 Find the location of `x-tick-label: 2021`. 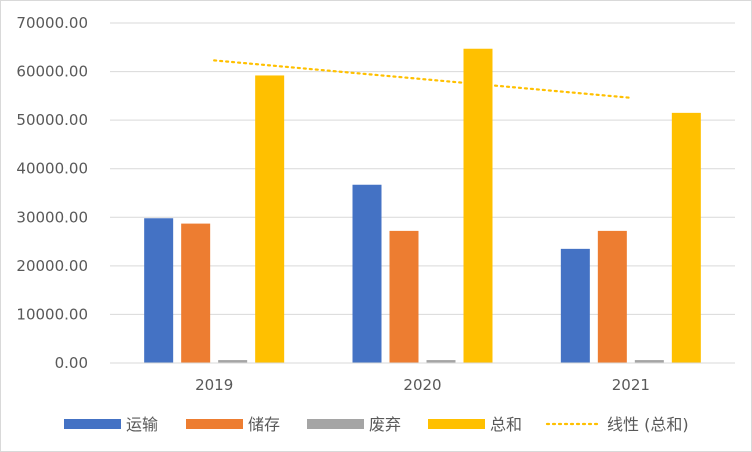

x-tick-label: 2021 is located at coordinates (631, 385).